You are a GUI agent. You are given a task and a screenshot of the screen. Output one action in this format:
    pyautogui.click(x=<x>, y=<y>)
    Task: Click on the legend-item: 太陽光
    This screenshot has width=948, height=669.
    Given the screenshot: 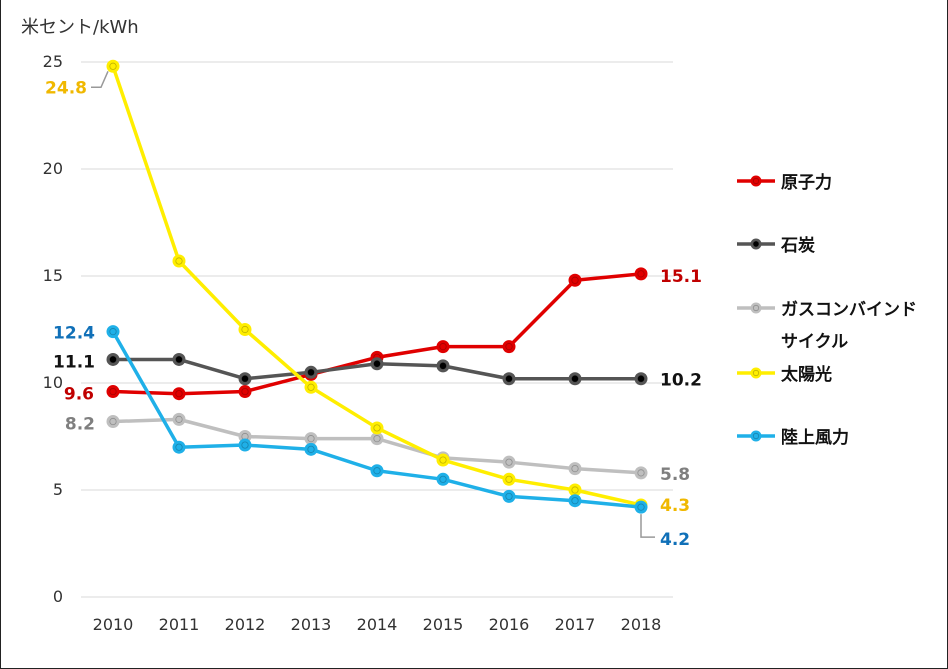 What is the action you would take?
    pyautogui.click(x=784, y=374)
    